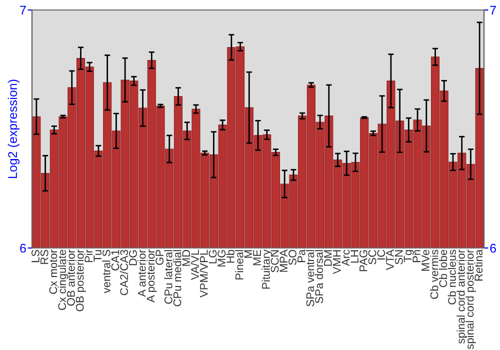 The height and width of the screenshot is (350, 500). Describe the element at coordinates (390, 259) in the screenshot. I see `x-tick-label: VTA` at that location.